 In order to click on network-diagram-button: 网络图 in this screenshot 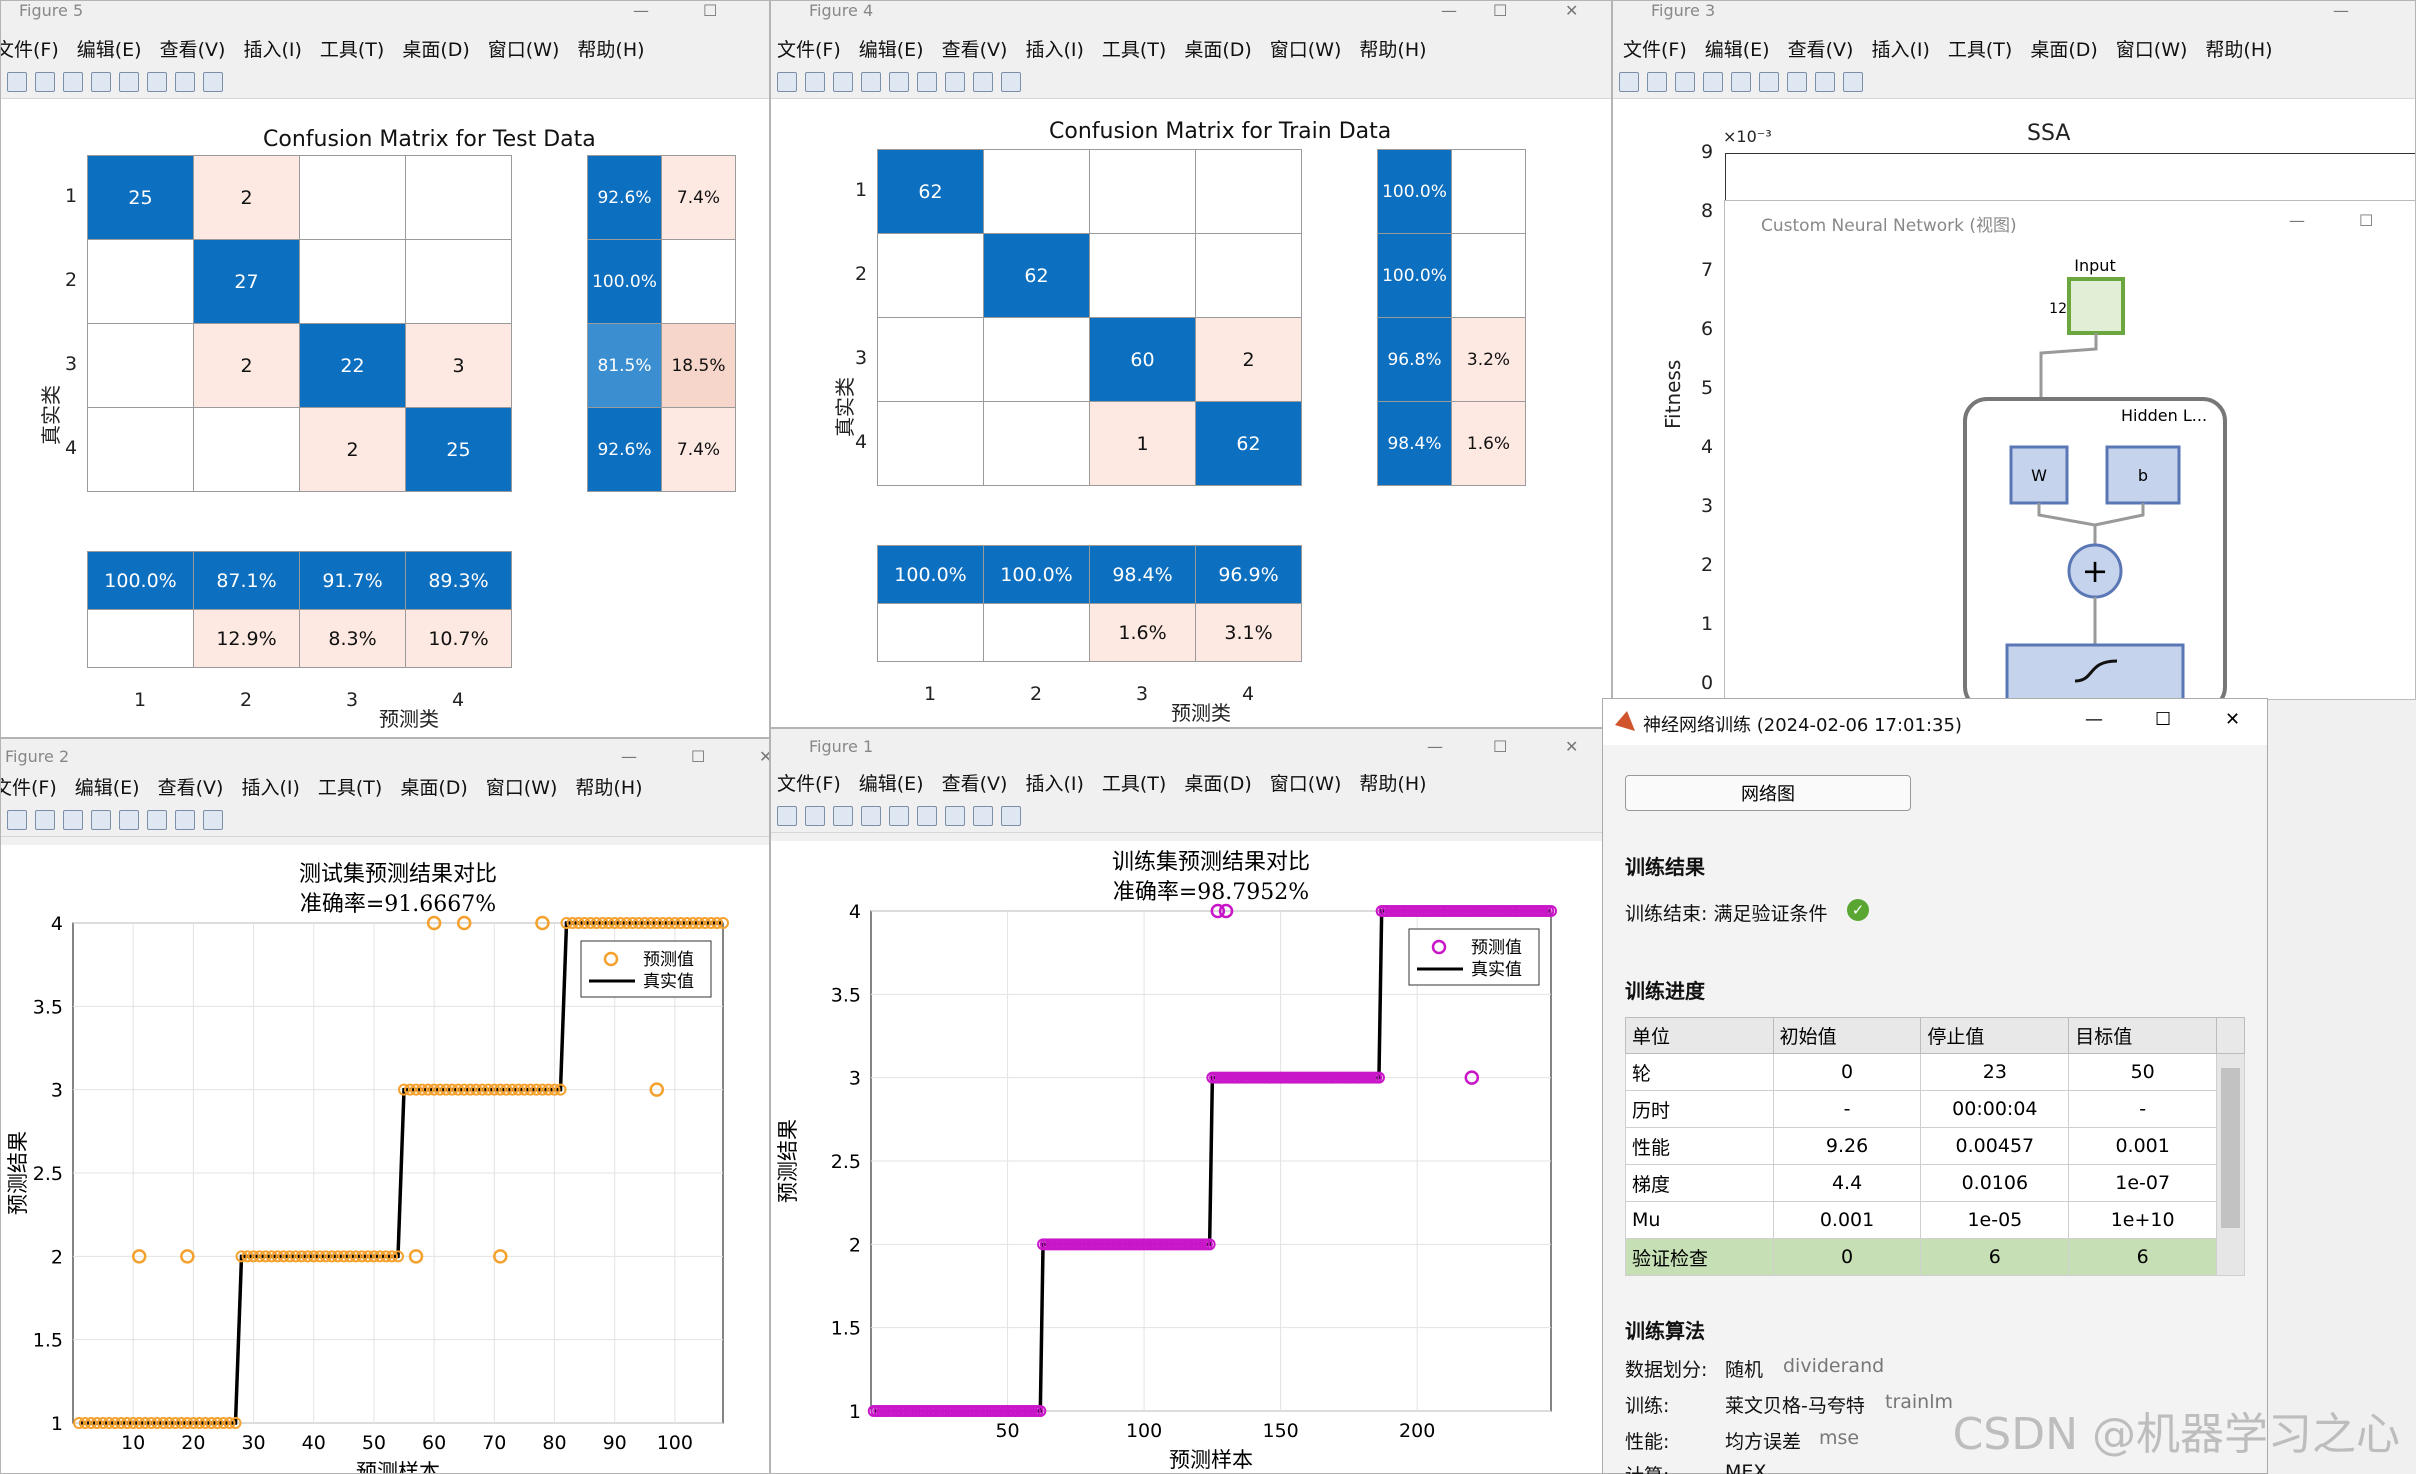, I will do `click(1768, 793)`.